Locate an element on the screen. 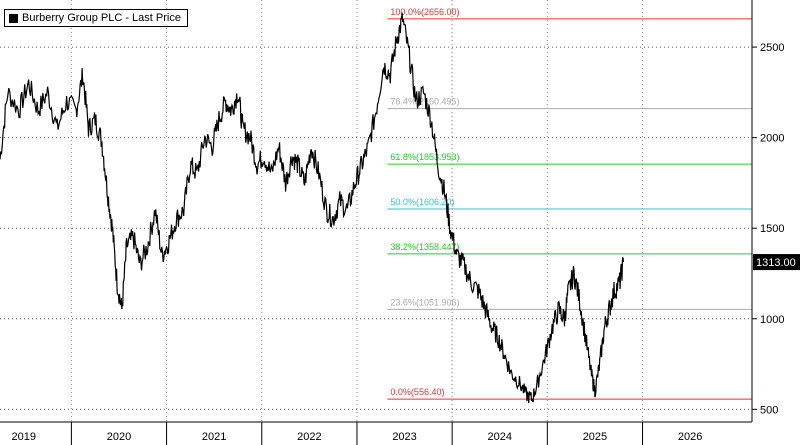  y-tick-label: 1000 is located at coordinates (772, 320).